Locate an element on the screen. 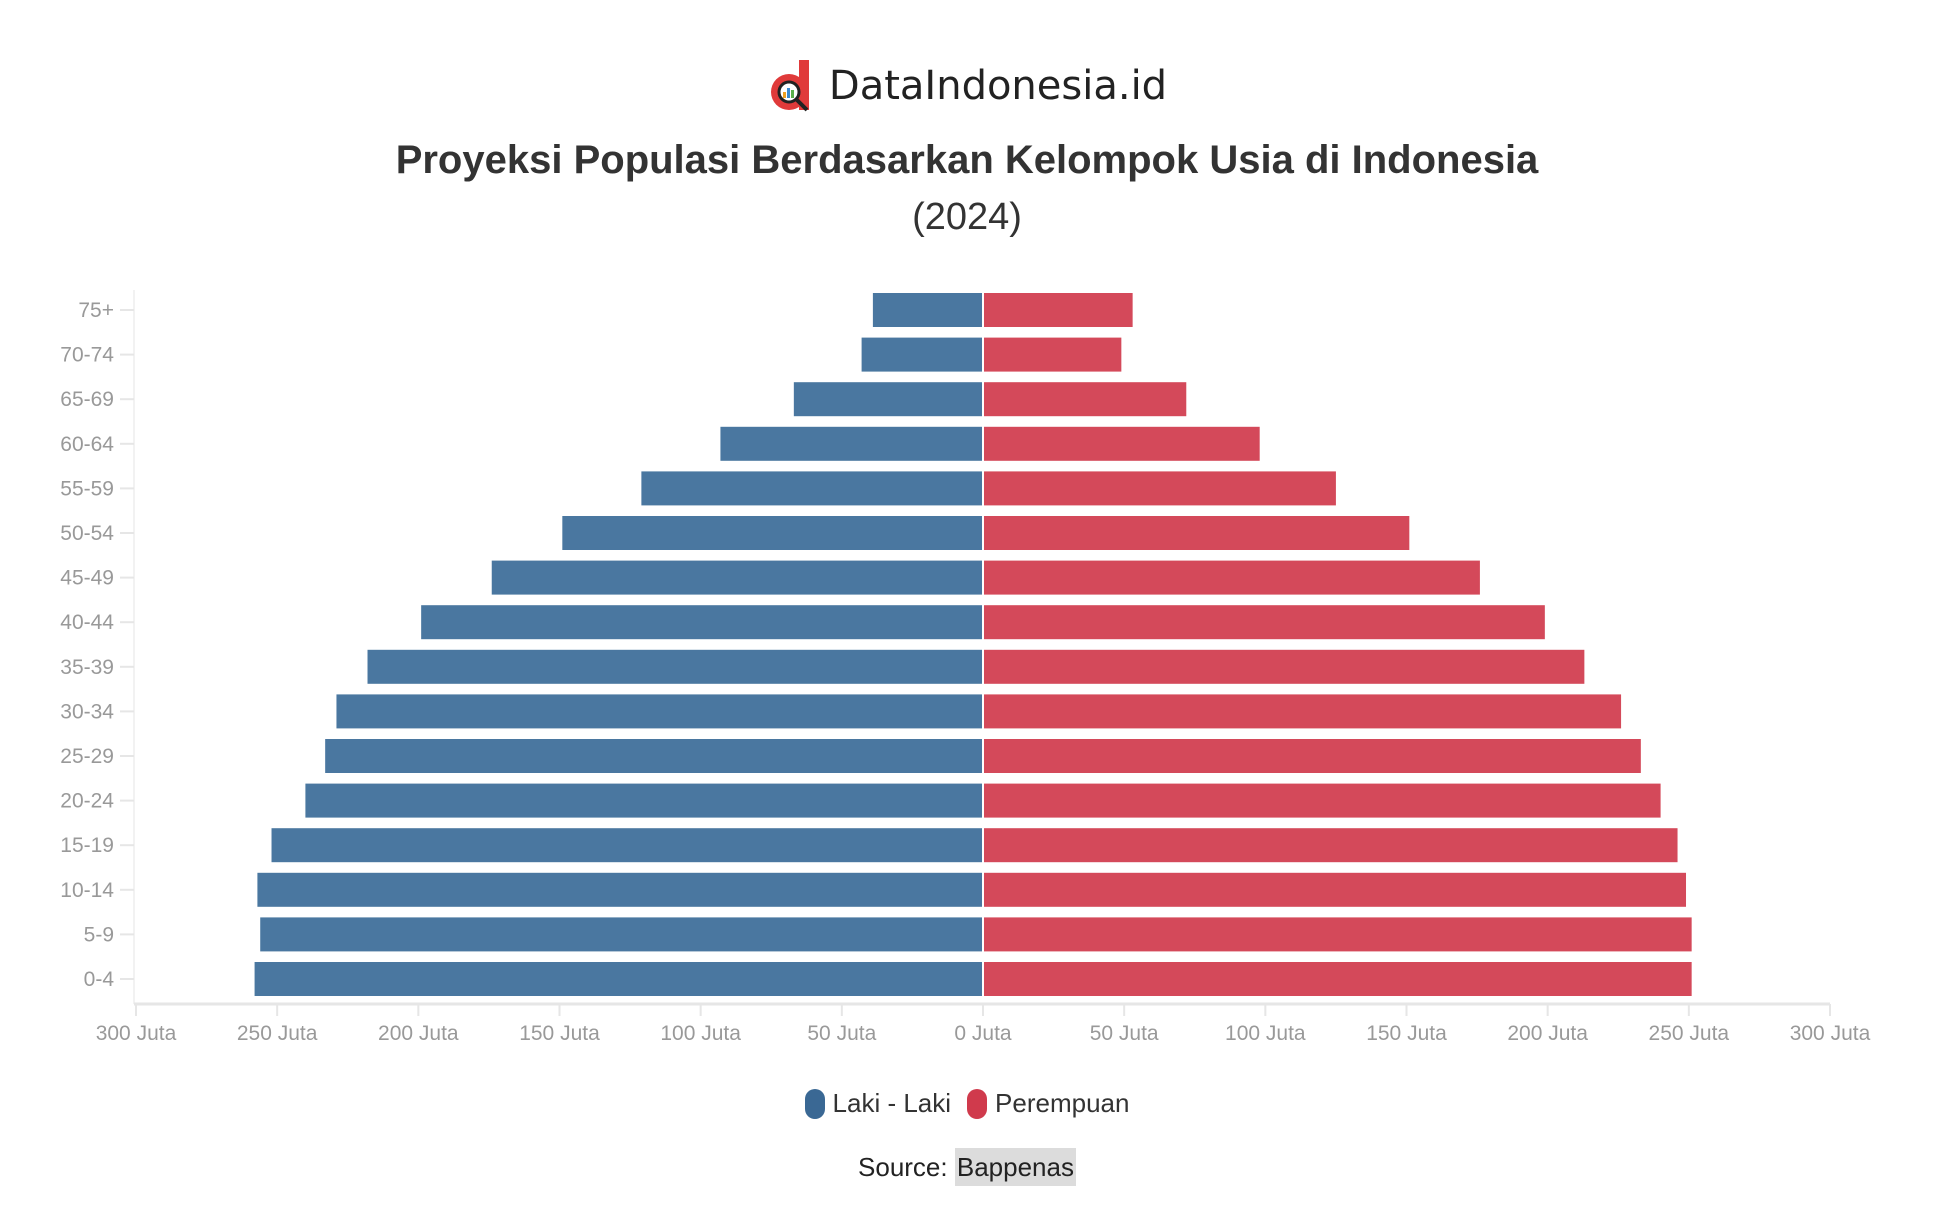 The width and height of the screenshot is (1934, 1212). source-label: Source: is located at coordinates (903, 1167).